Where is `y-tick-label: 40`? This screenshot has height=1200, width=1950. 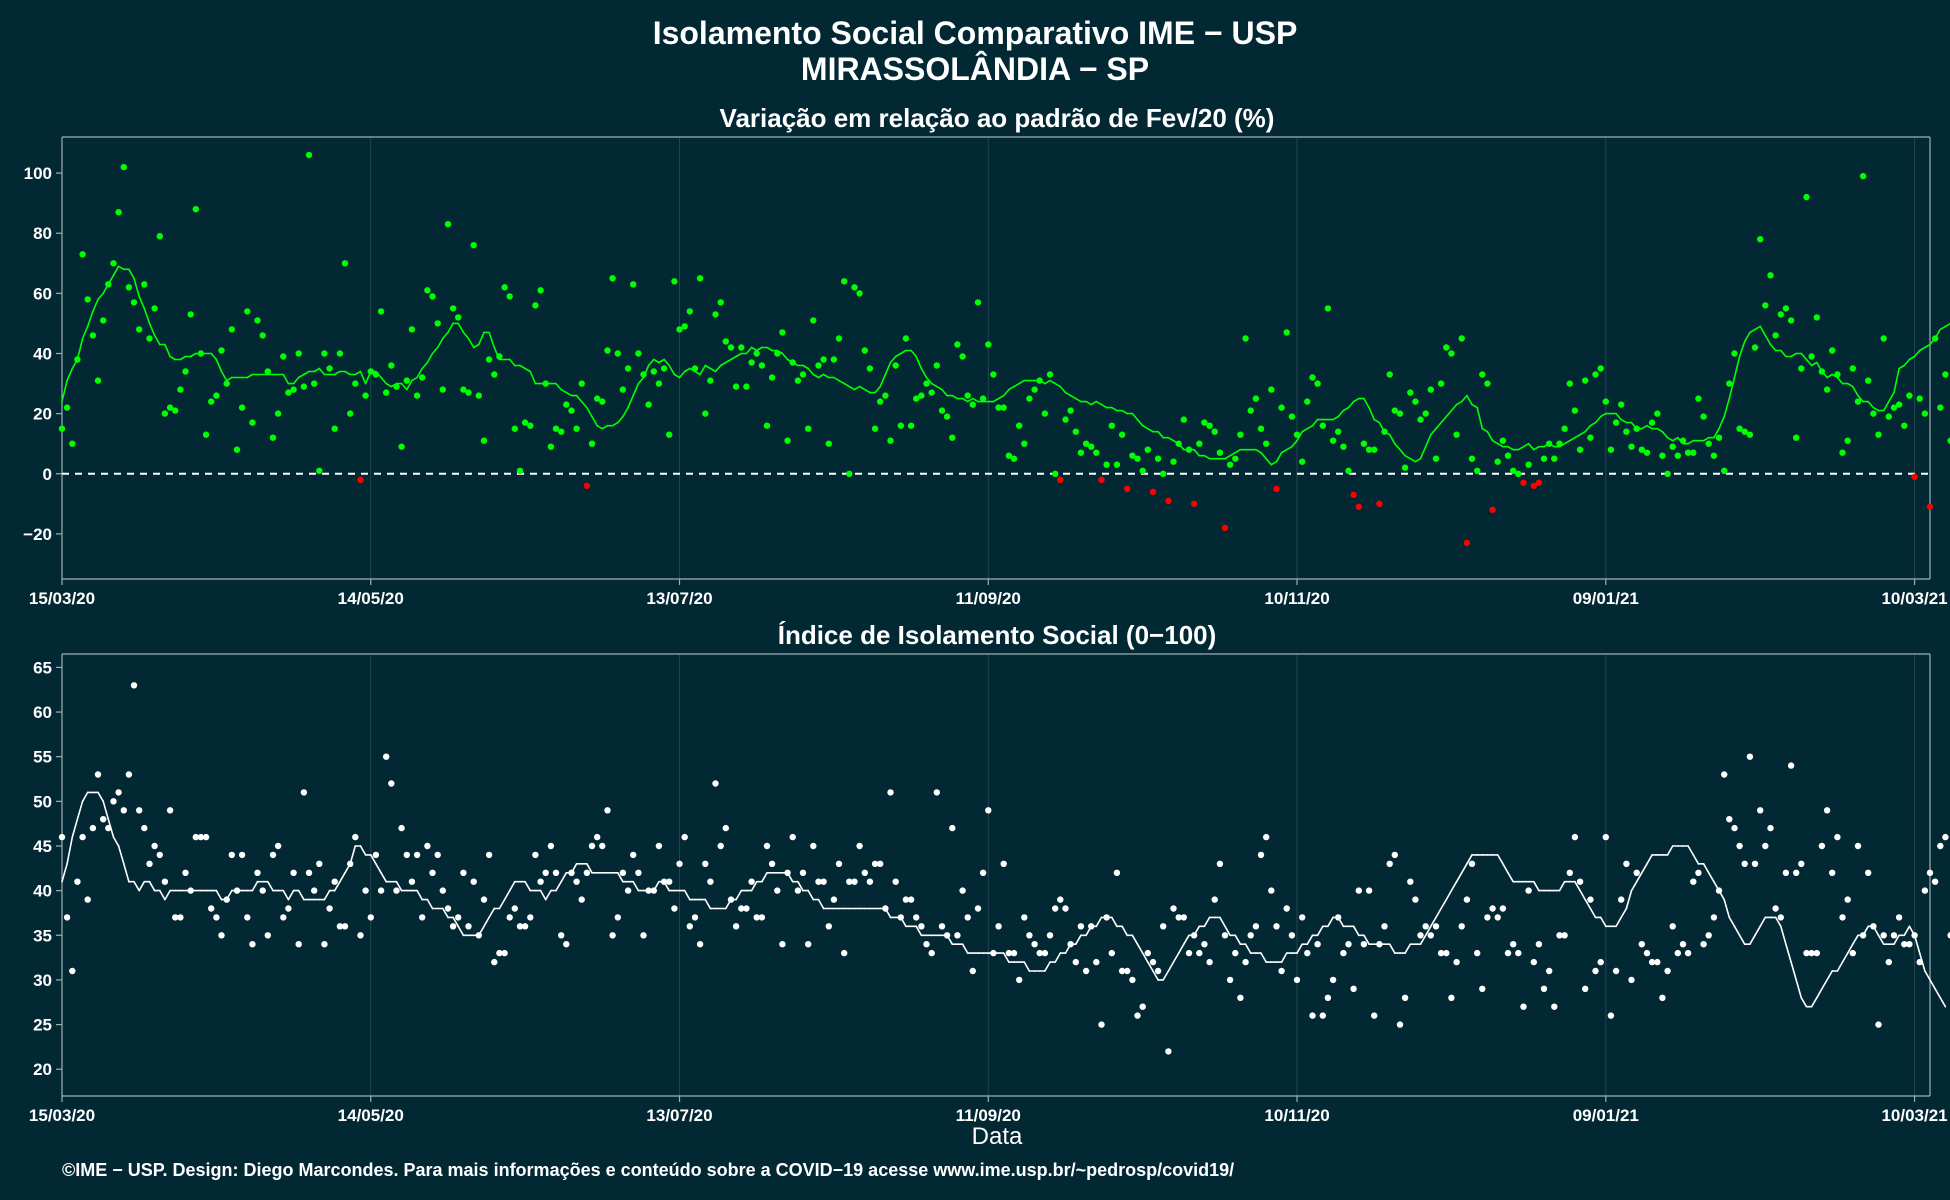 y-tick-label: 40 is located at coordinates (42, 891).